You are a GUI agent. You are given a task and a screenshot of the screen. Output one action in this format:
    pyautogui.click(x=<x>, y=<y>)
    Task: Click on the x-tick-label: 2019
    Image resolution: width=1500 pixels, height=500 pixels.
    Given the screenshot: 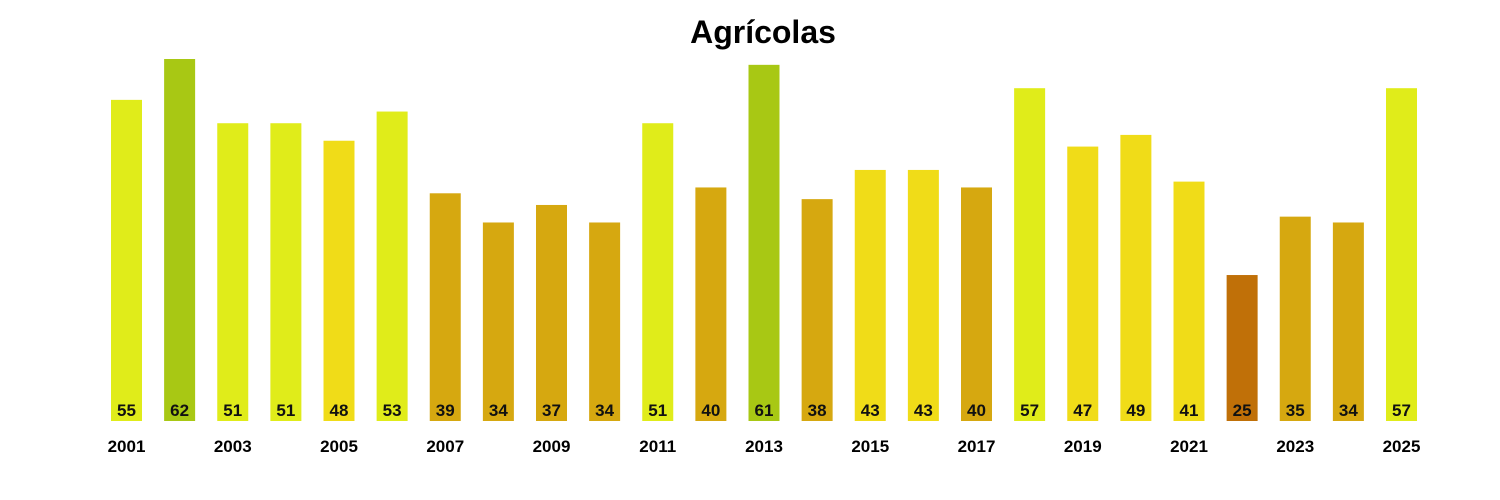 What is the action you would take?
    pyautogui.click(x=1083, y=446)
    